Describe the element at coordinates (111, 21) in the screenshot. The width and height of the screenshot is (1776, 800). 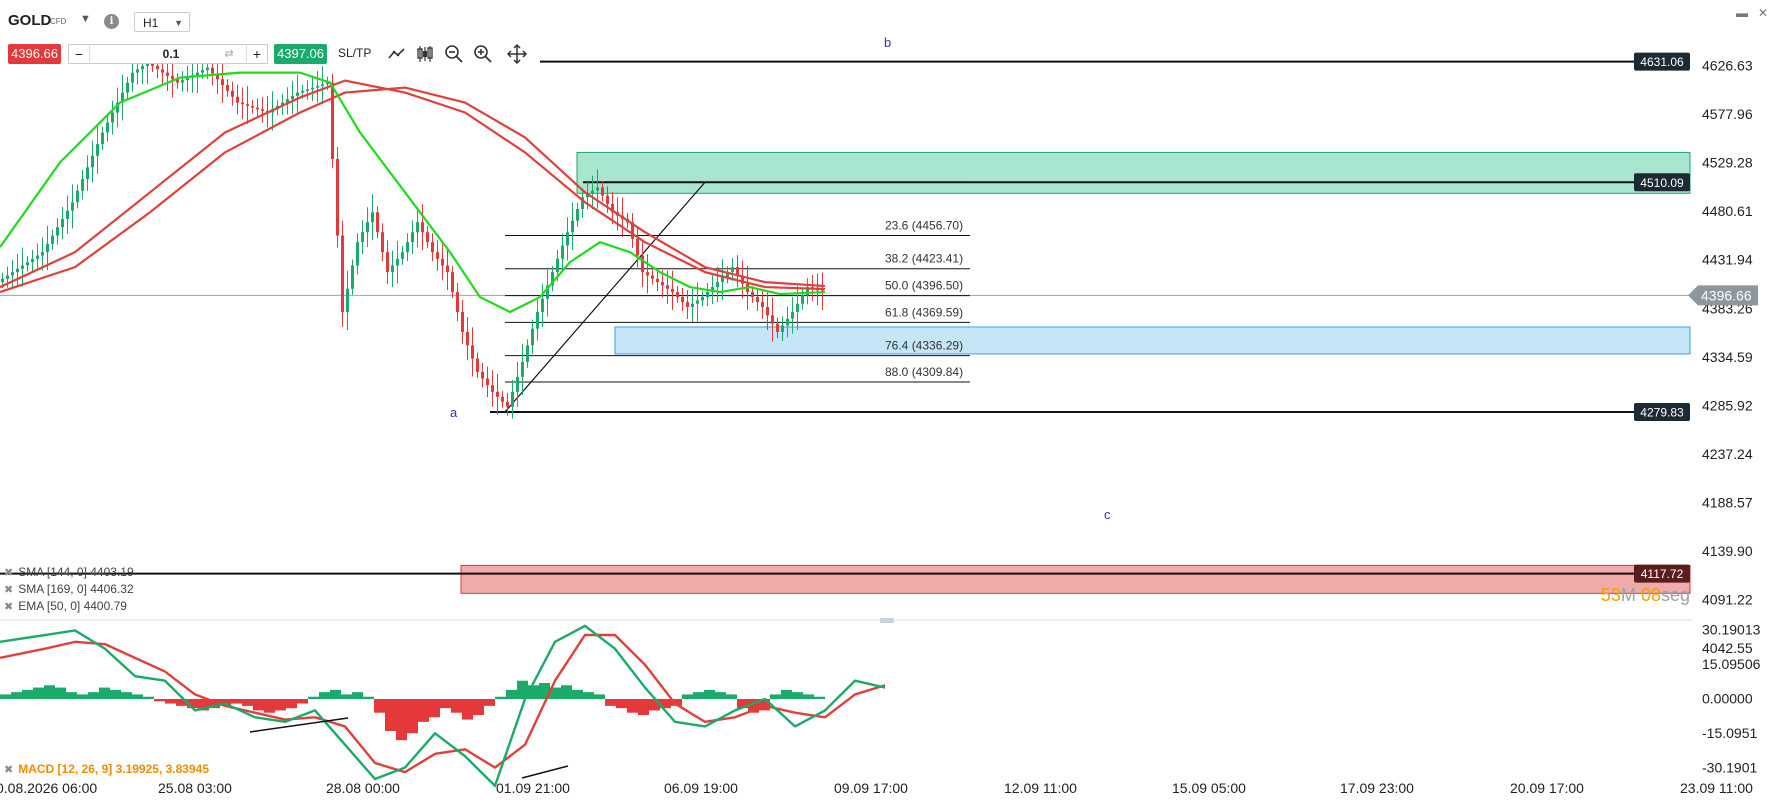
I see `info-icon: i` at that location.